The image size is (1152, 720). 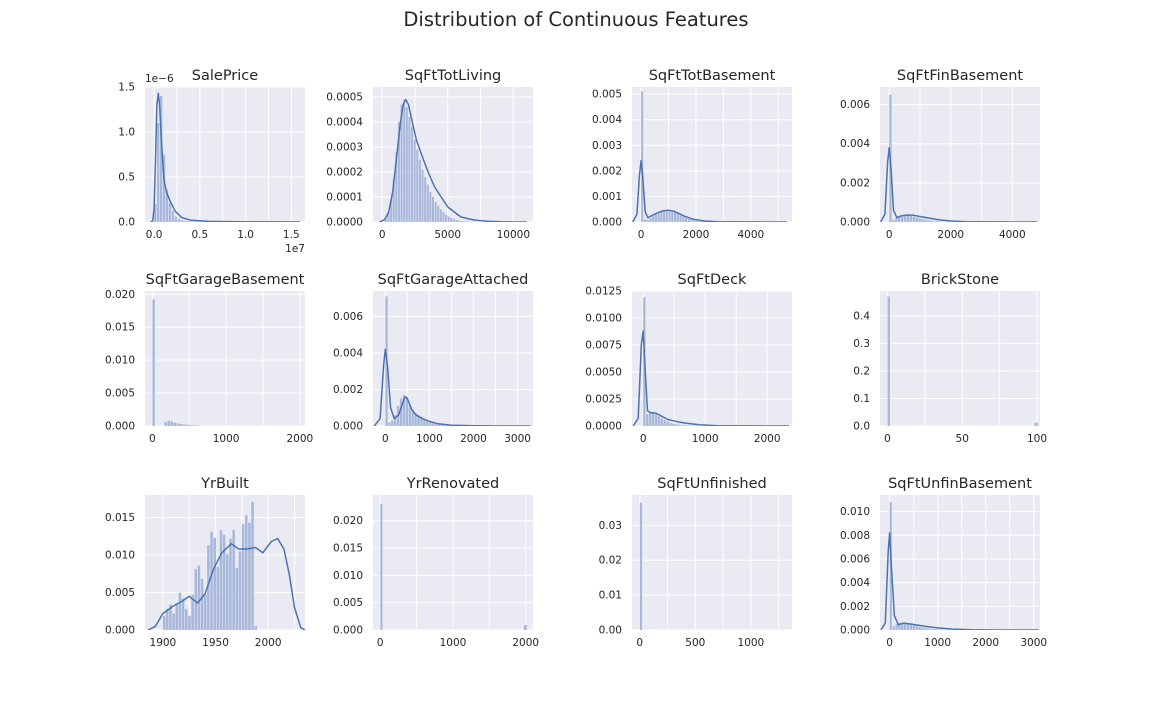 I want to click on sq-ft-tot-basement-plot-area, so click(x=712, y=154).